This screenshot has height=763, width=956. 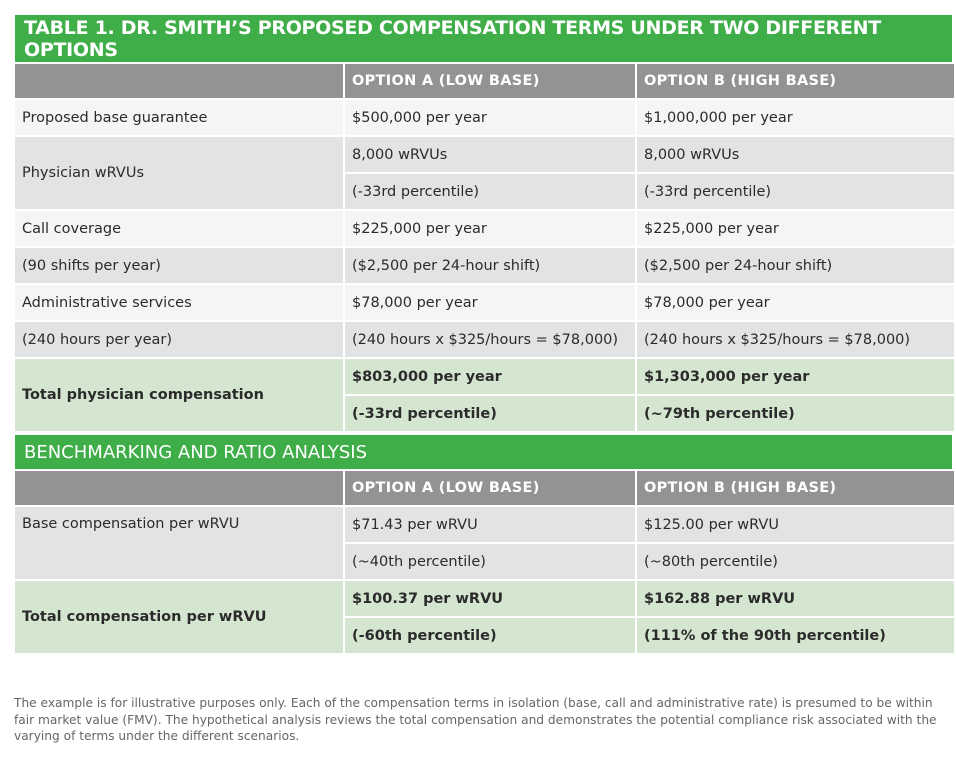 What do you see at coordinates (490, 154) in the screenshot?
I see `option-a-value: 8,000 wRVUs` at bounding box center [490, 154].